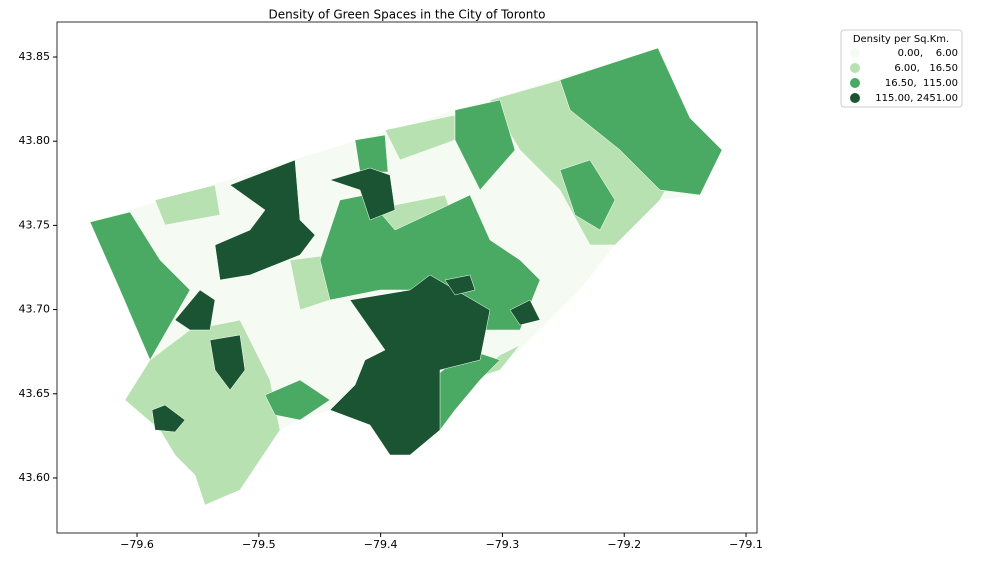 The width and height of the screenshot is (986, 569). I want to click on legend-title: Density per Sq.Km., so click(901, 39).